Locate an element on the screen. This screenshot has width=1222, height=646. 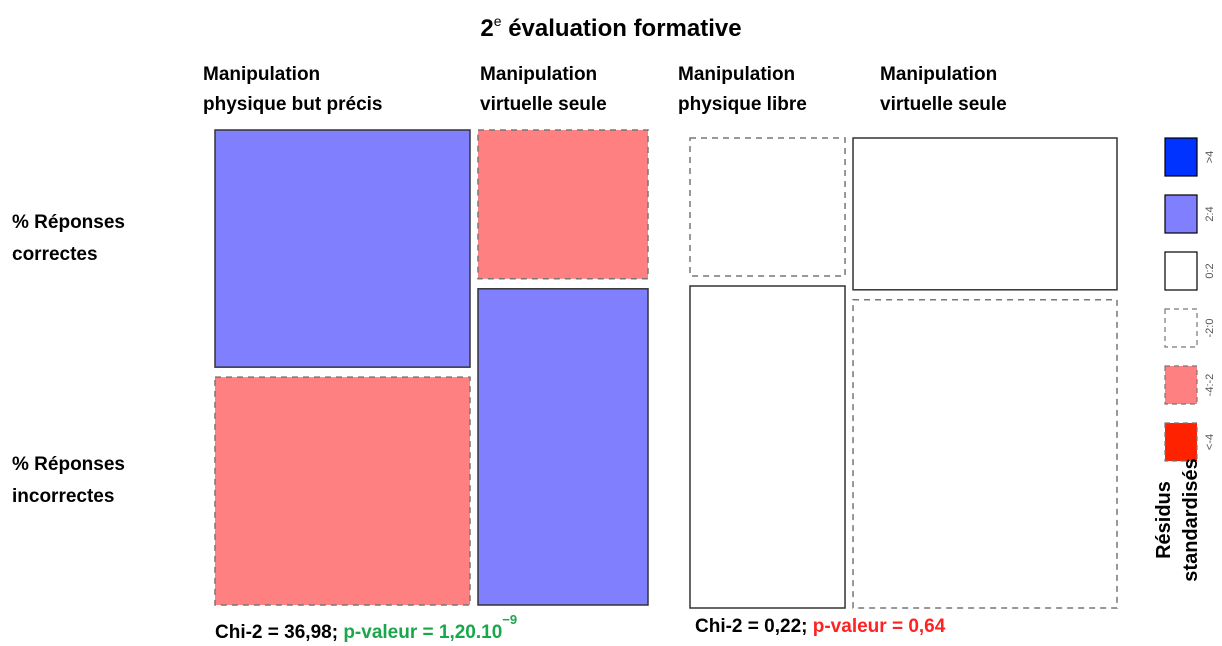
p-value: p-valeur = 0,64 is located at coordinates (879, 626).